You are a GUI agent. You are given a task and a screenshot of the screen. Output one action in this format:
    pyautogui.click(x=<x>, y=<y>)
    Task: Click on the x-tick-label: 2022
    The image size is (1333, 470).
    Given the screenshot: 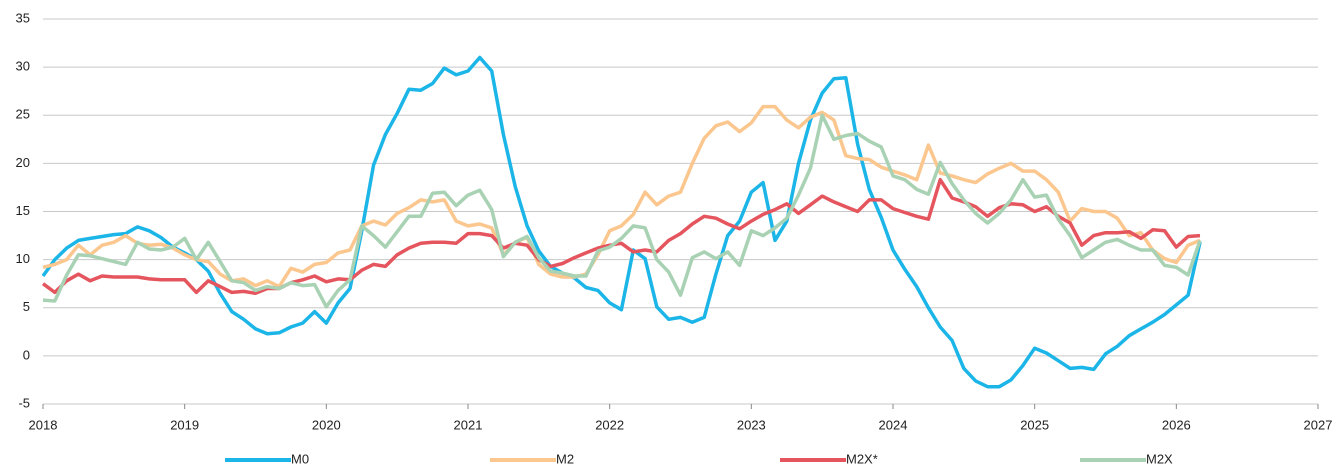 What is the action you would take?
    pyautogui.click(x=609, y=424)
    